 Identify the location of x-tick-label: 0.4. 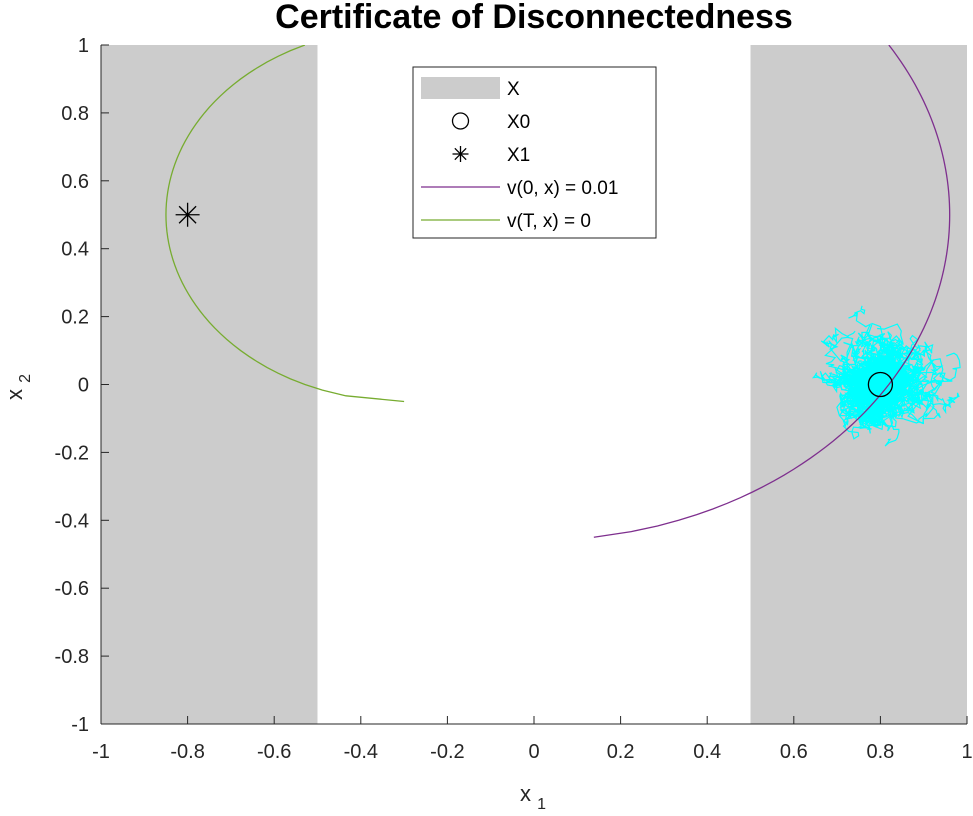
(707, 752).